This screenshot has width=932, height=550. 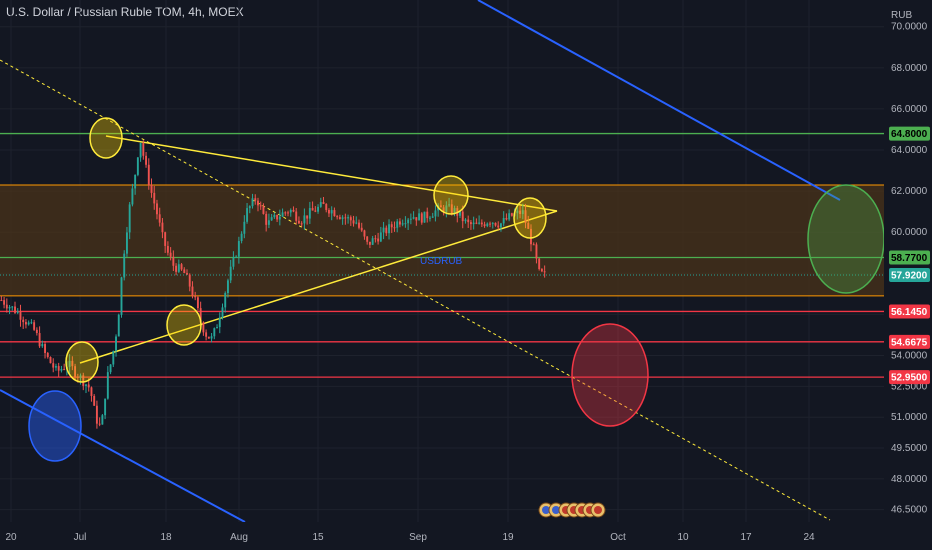 What do you see at coordinates (909, 356) in the screenshot?
I see `y-tick-label: 54.0000` at bounding box center [909, 356].